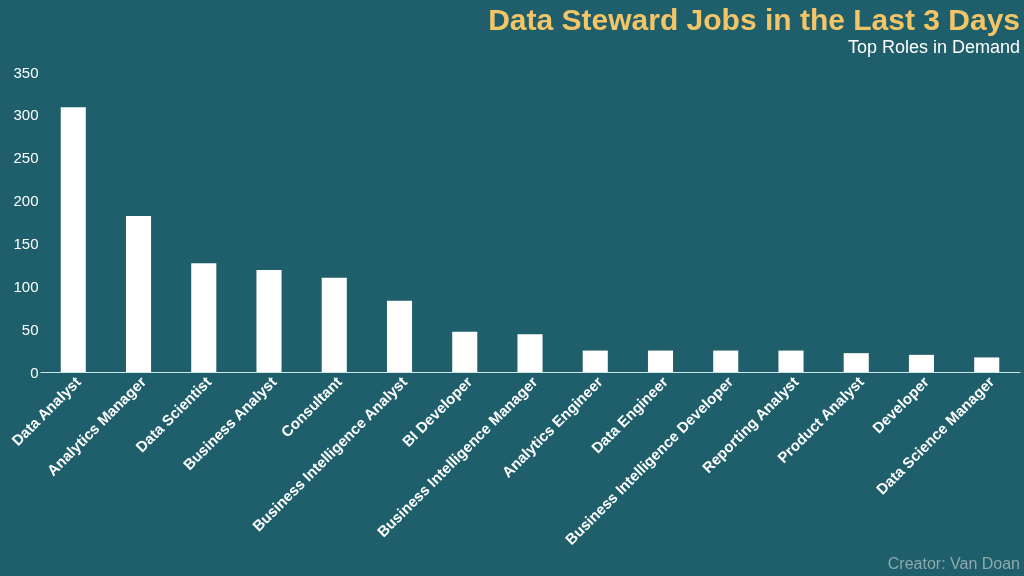 This screenshot has width=1024, height=576. What do you see at coordinates (26, 158) in the screenshot?
I see `y-tick-label: 250` at bounding box center [26, 158].